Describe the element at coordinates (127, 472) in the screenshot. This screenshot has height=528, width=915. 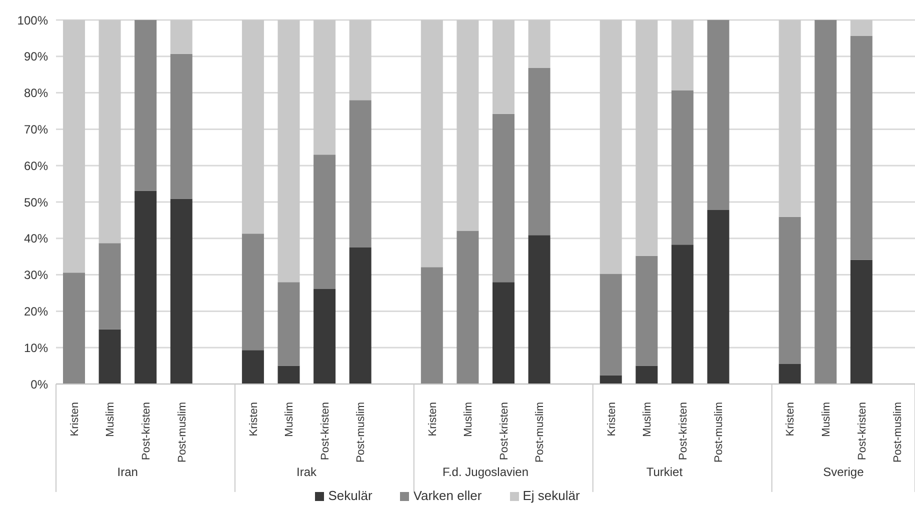
I see `text: Iran` at that location.